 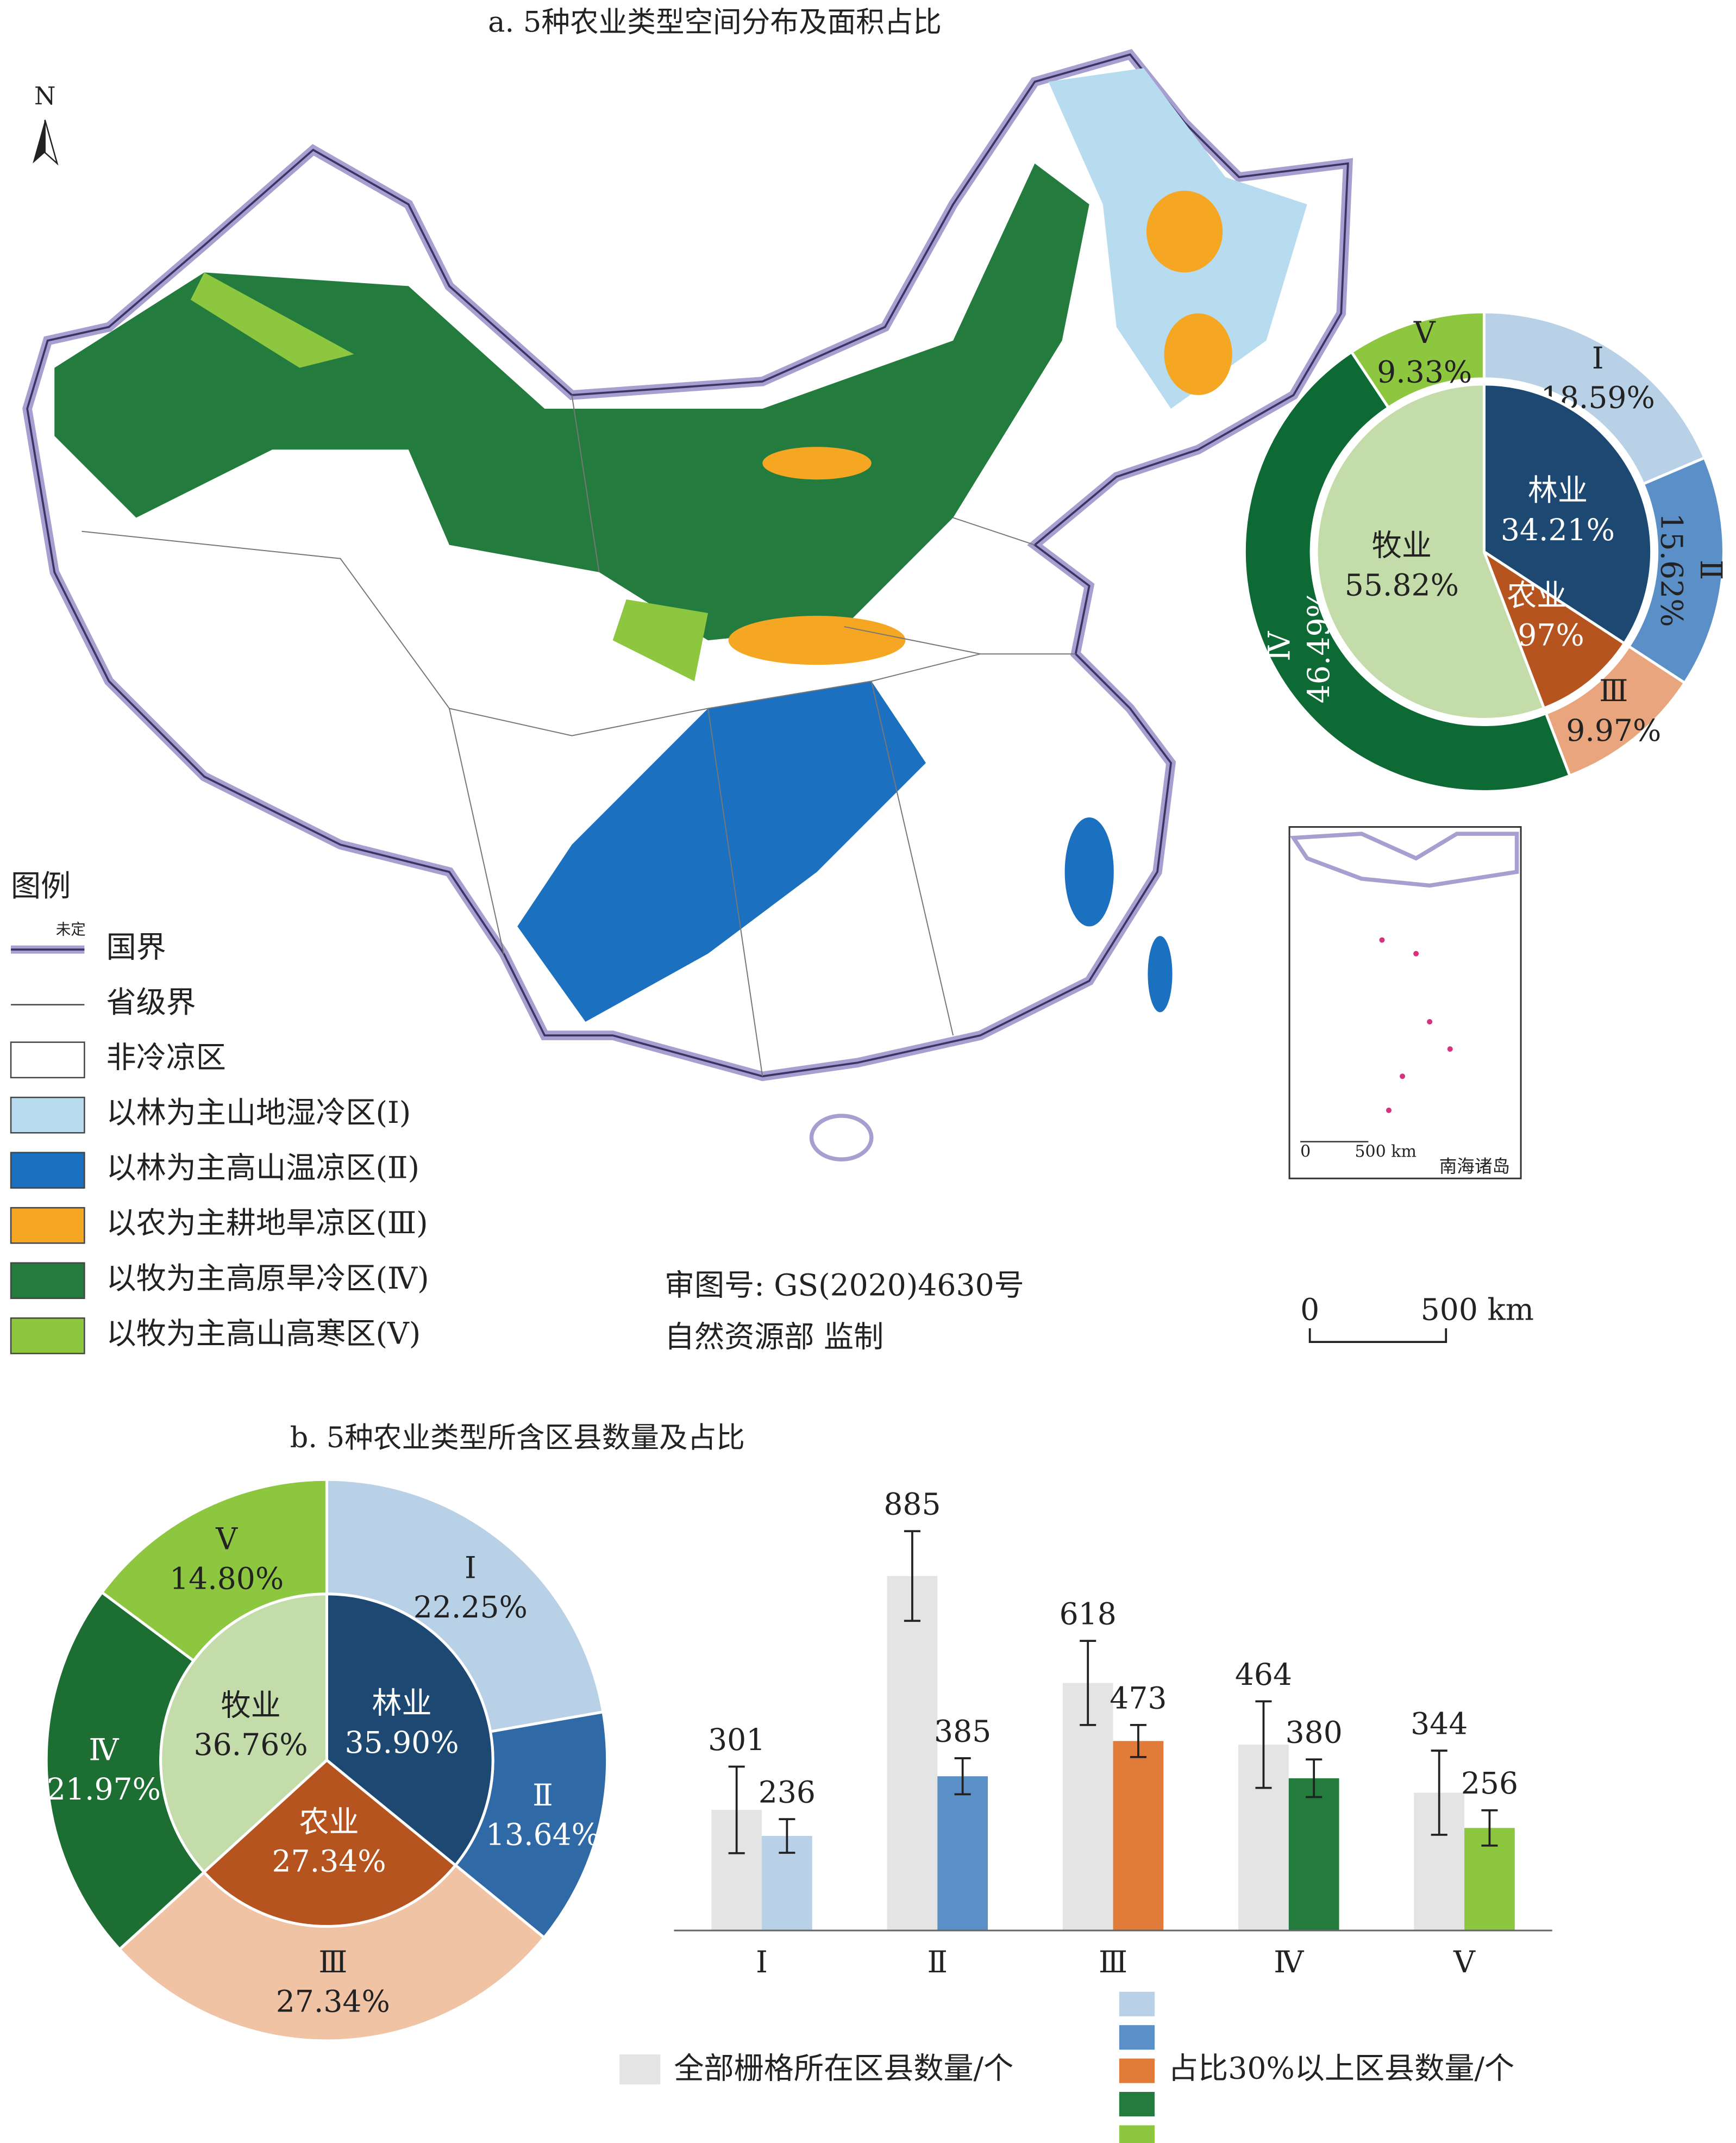 I want to click on slice-value: 14.80%, so click(x=227, y=1578).